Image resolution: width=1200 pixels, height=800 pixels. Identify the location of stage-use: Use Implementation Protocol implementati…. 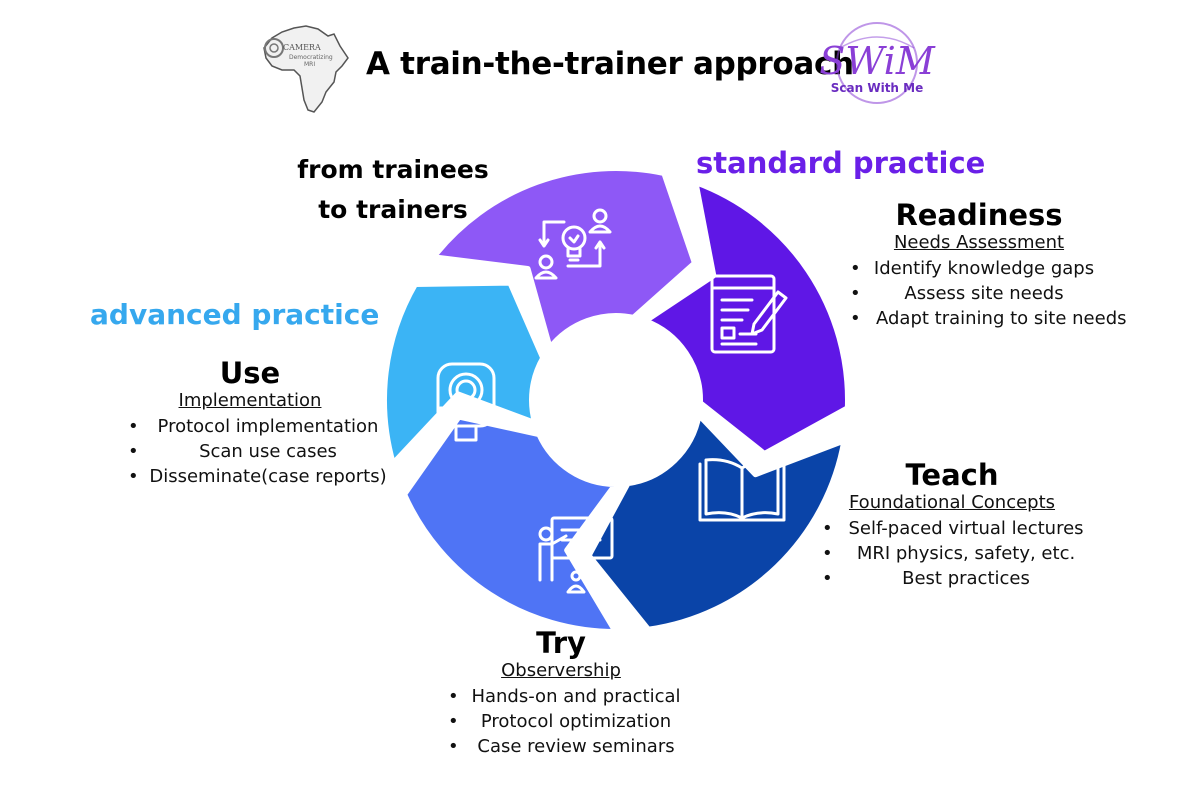
(256, 422).